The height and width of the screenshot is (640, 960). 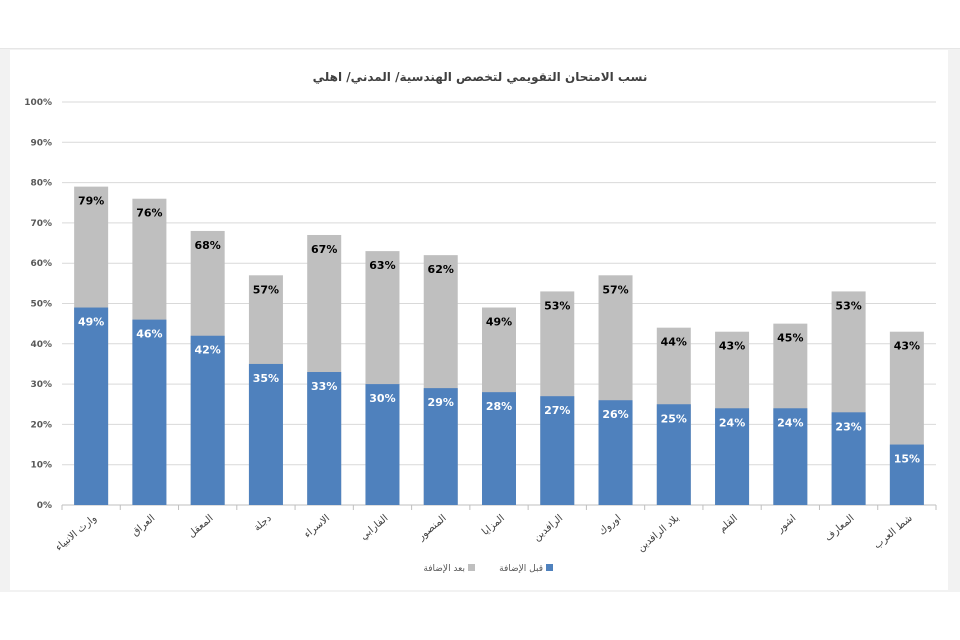 What do you see at coordinates (848, 426) in the screenshot?
I see `data-label-before: 23%` at bounding box center [848, 426].